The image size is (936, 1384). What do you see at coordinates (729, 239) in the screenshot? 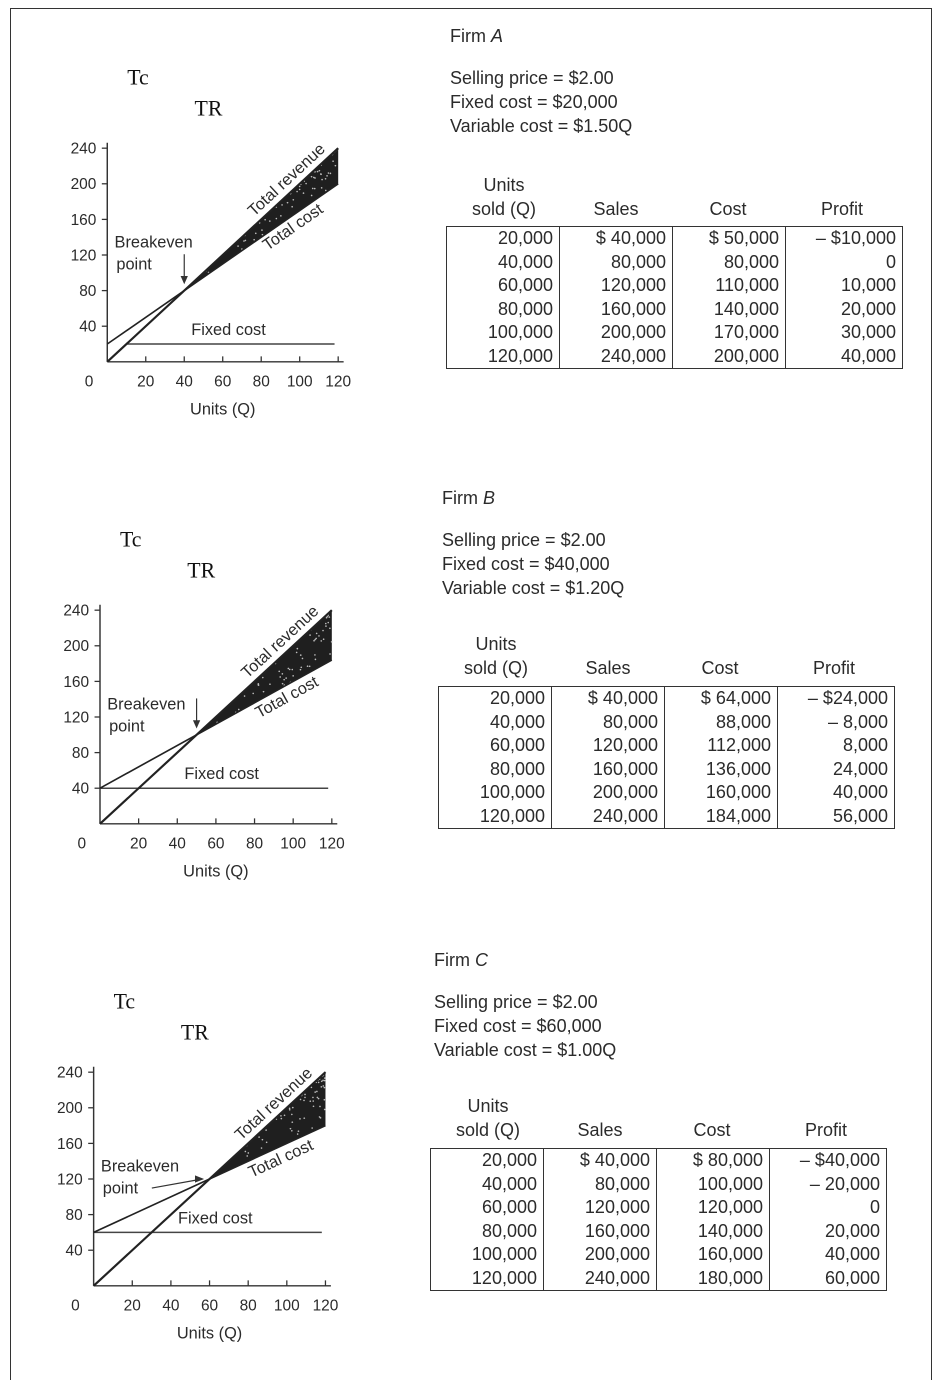
I see `cost-cell: $ 50,000` at bounding box center [729, 239].